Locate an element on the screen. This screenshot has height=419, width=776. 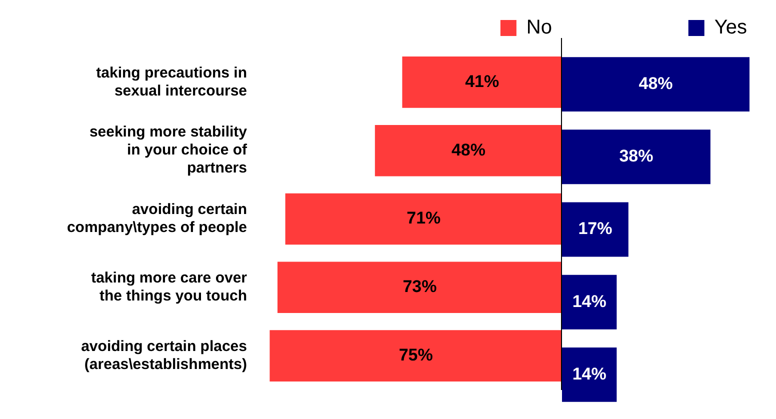
data-label: 38% is located at coordinates (636, 156).